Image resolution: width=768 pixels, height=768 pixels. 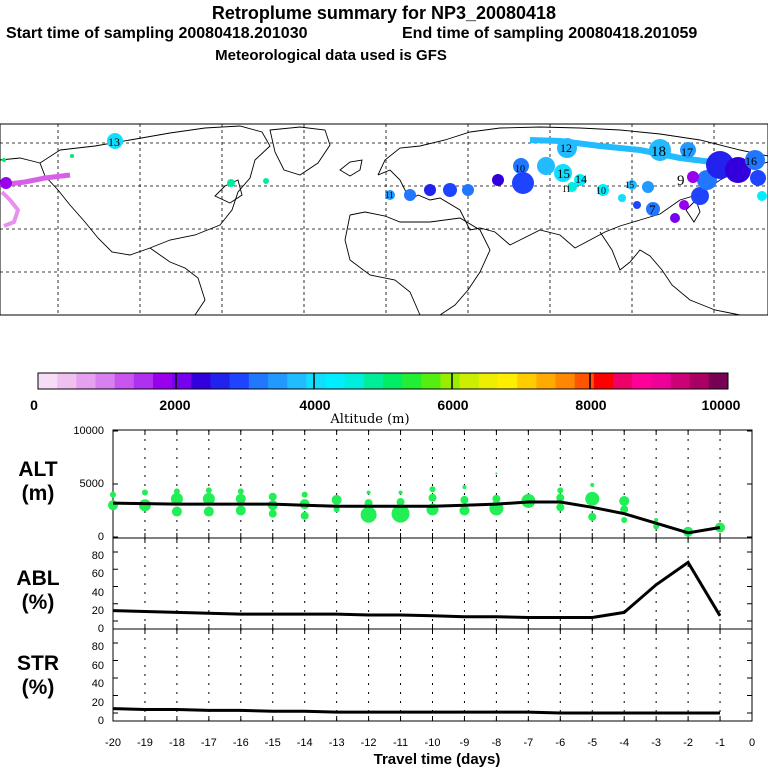 I want to click on abl-panel-label: ABL, so click(x=37, y=578).